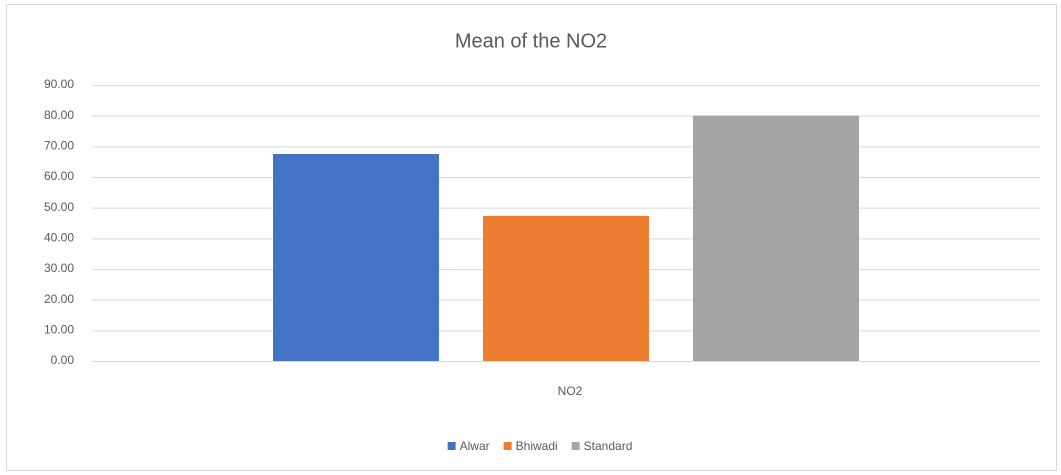 Image resolution: width=1061 pixels, height=475 pixels. What do you see at coordinates (59, 207) in the screenshot?
I see `y-tick-label: 50.00` at bounding box center [59, 207].